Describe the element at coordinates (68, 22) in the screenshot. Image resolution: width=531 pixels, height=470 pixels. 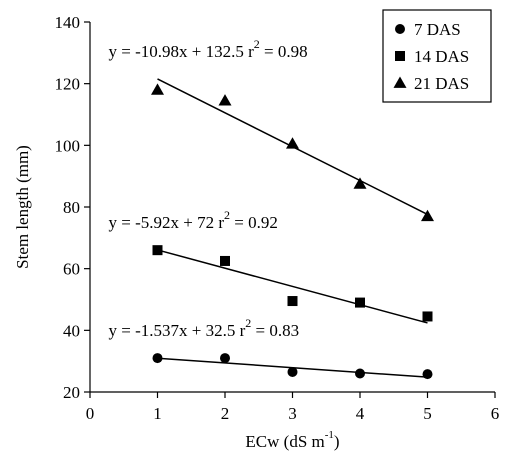
I see `y-tick-label: 140` at that location.